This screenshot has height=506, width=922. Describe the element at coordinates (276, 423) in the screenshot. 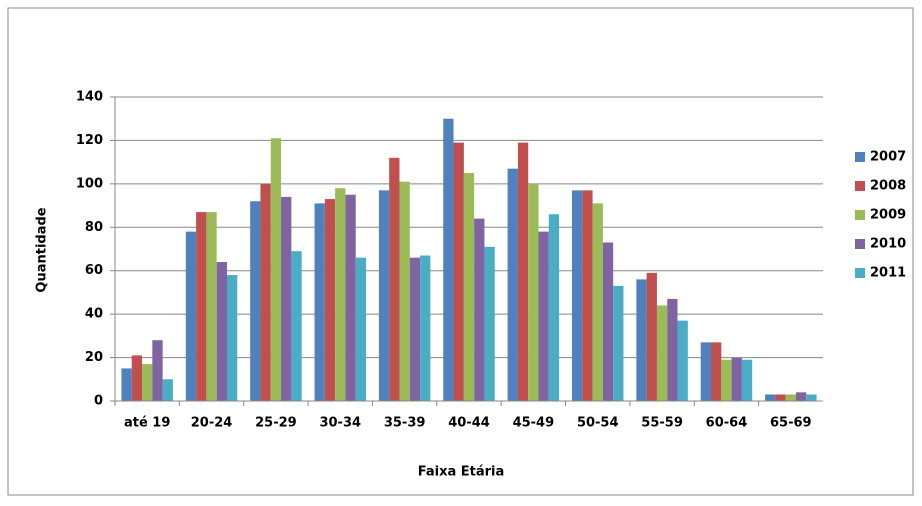

I see `x-tick-label: 25-29` at that location.